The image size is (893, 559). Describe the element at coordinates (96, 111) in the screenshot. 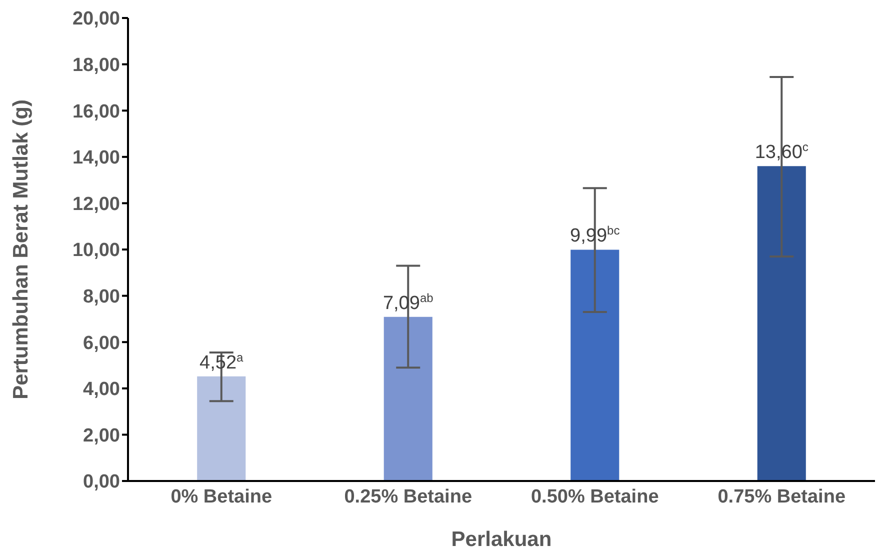

I see `y-tick-label: 16,00` at that location.